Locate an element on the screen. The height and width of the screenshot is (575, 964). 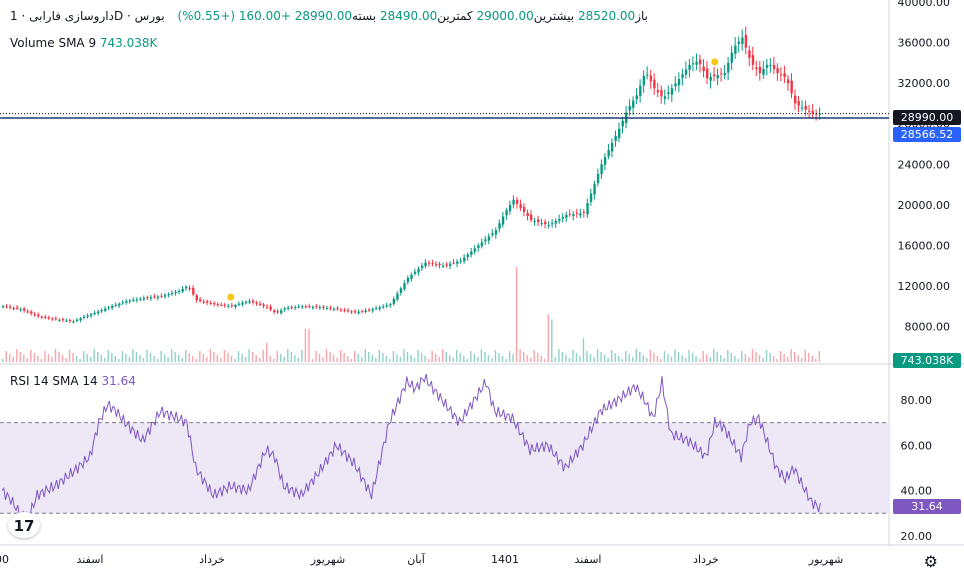
close-label: بسته is located at coordinates (364, 16).